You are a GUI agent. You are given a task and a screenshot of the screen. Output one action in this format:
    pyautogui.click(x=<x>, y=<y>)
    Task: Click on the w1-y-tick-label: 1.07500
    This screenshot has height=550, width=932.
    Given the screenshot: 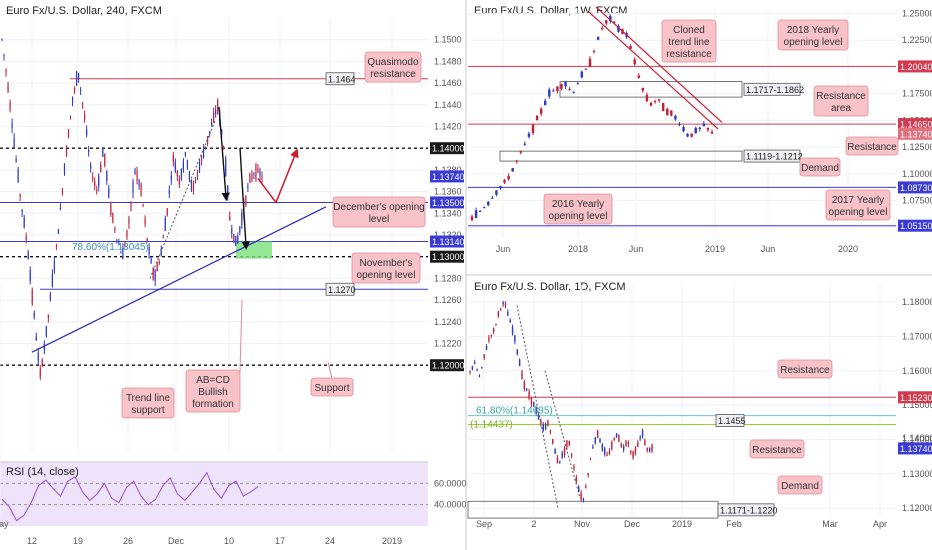 What is the action you would take?
    pyautogui.click(x=917, y=201)
    